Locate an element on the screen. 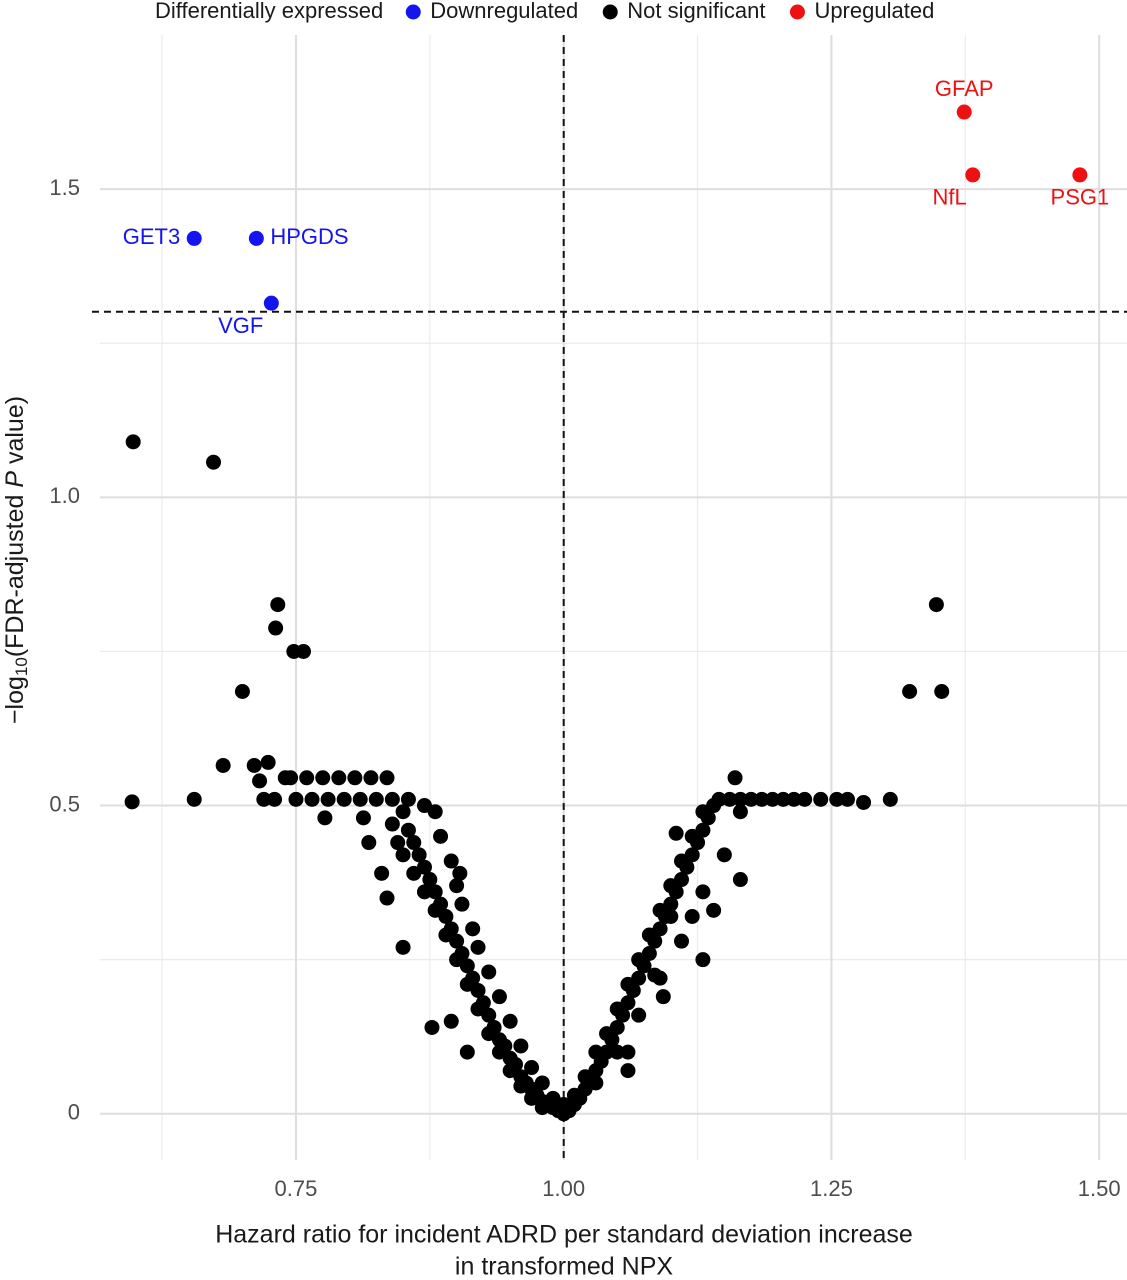 The height and width of the screenshot is (1280, 1127). x-tick-label: 1.25 is located at coordinates (831, 1188).